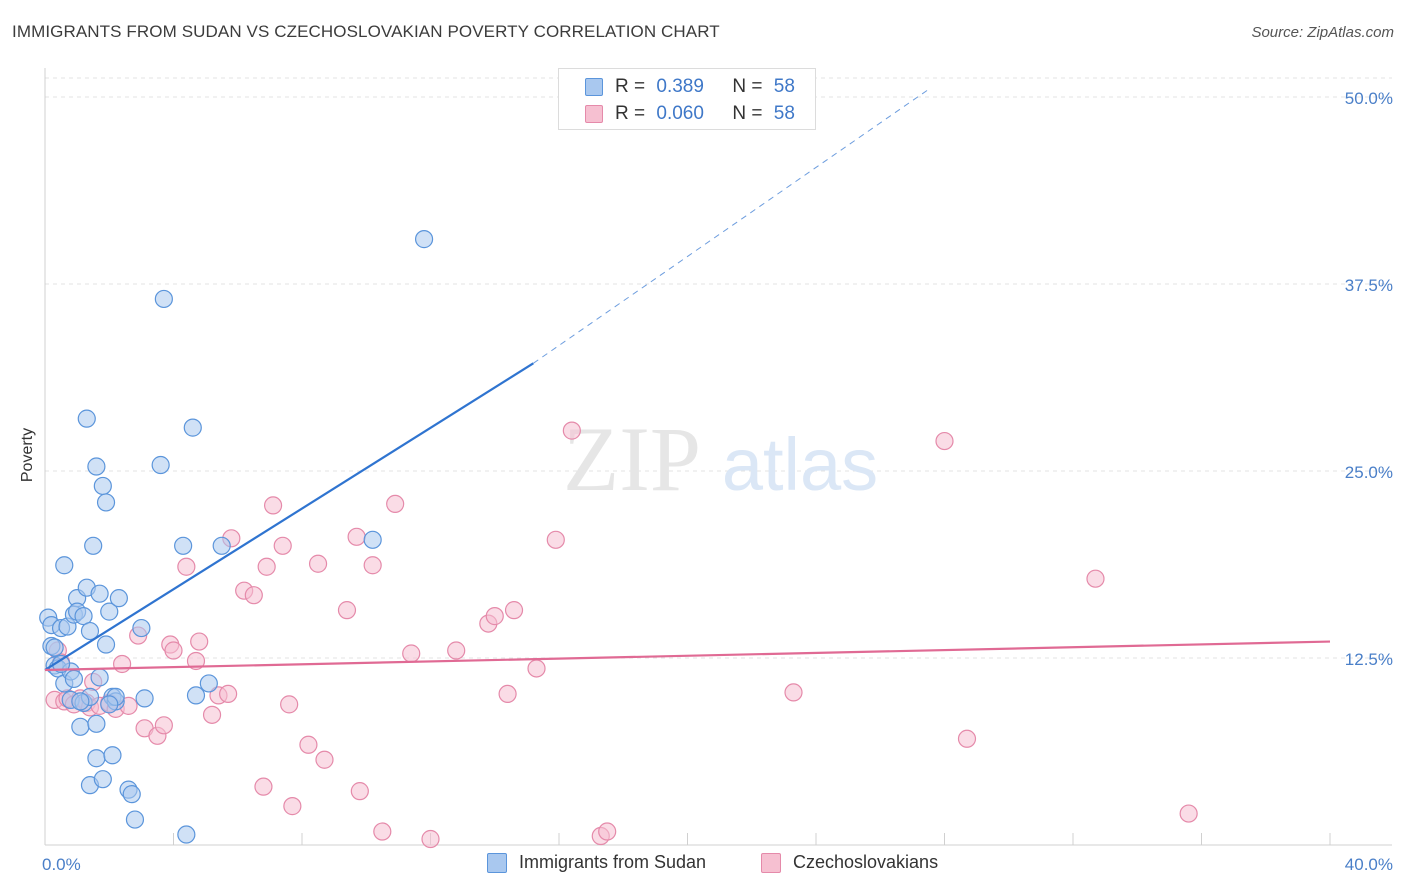  I want to click on correlation-legend: R = 0.389 N = 58 R = 0.060 N = 58, so click(687, 99).